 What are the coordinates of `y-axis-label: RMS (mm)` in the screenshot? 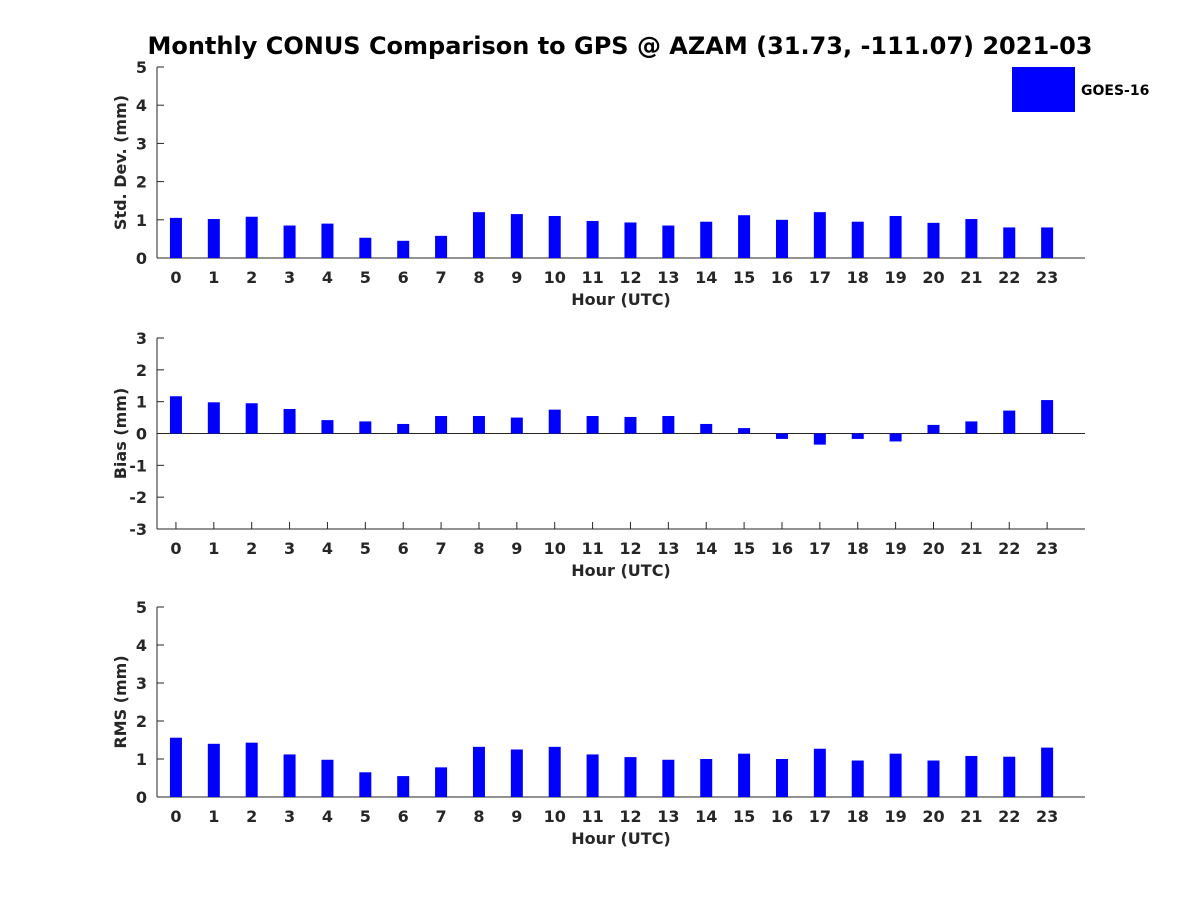 It's located at (120, 701).